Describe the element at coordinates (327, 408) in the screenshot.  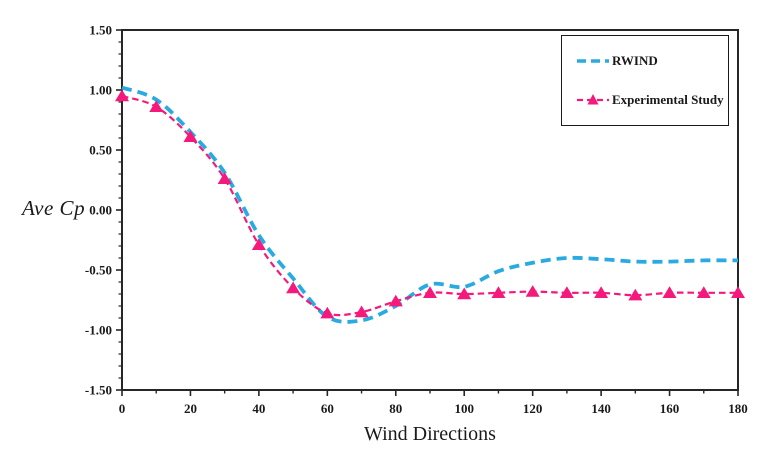
I see `x-tick-label: 60` at that location.